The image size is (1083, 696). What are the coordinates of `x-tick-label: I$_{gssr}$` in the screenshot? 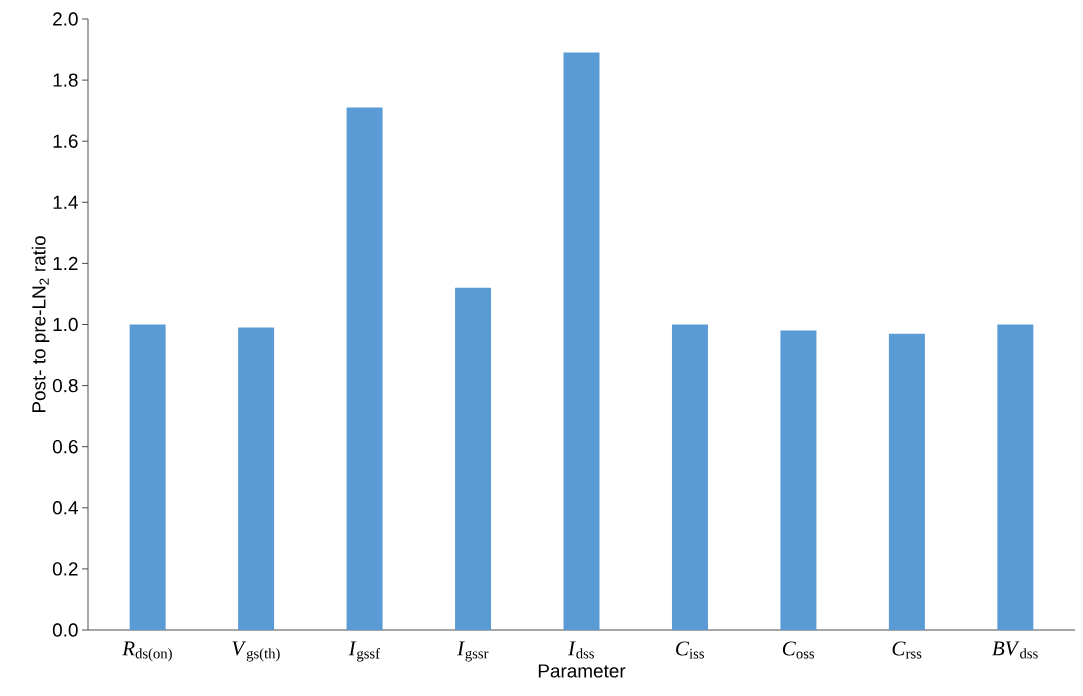 It's located at (473, 651).